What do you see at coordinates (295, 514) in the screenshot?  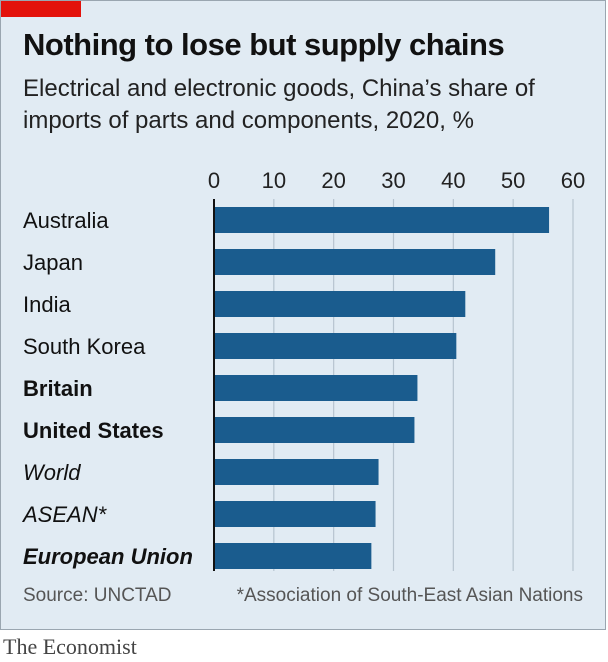 I see `bar-asean` at bounding box center [295, 514].